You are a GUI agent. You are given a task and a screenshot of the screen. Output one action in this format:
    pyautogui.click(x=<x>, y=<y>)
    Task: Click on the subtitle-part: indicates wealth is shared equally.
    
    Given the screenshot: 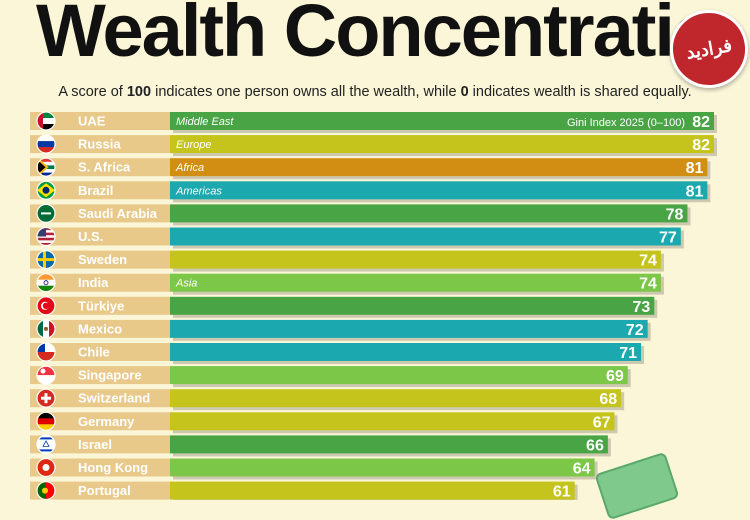 What is the action you would take?
    pyautogui.click(x=580, y=92)
    